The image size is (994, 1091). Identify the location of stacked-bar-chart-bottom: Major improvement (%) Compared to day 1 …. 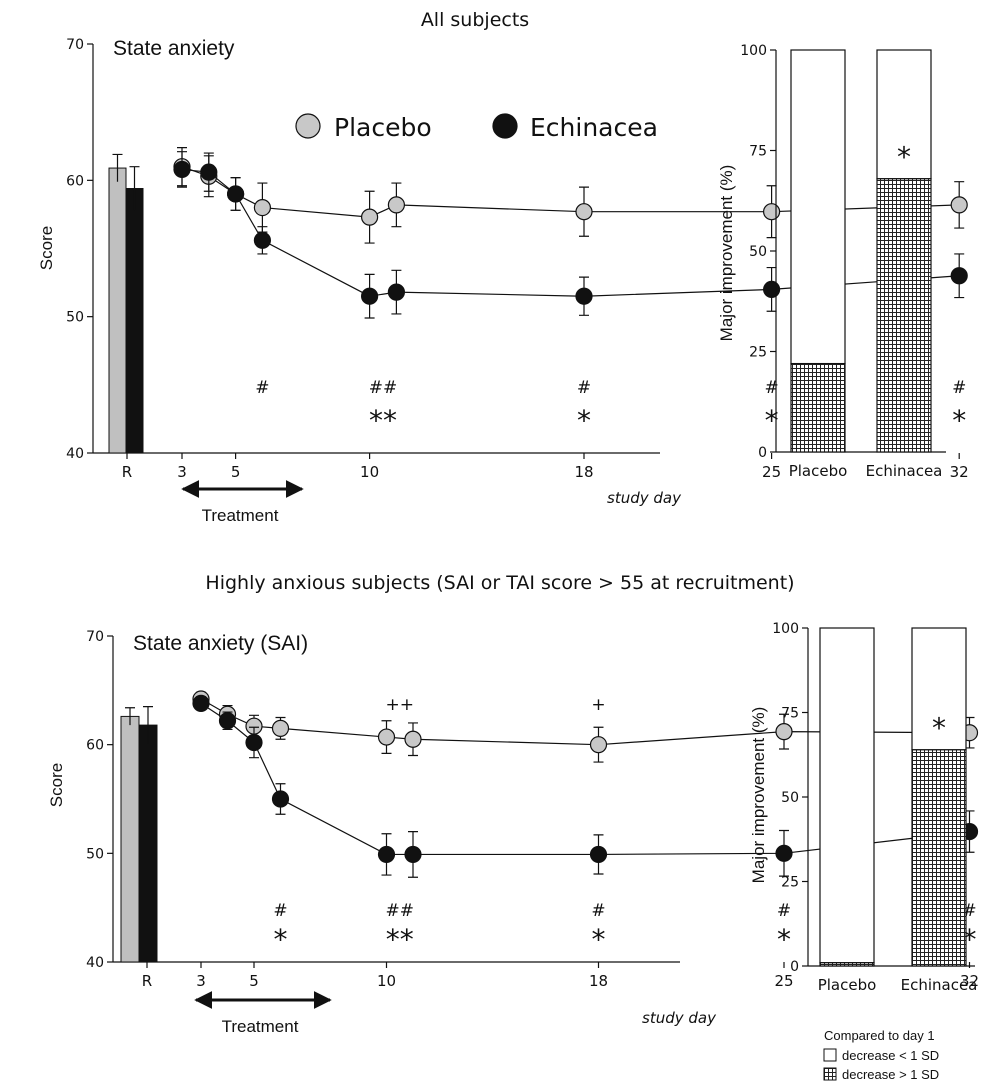
(863, 851).